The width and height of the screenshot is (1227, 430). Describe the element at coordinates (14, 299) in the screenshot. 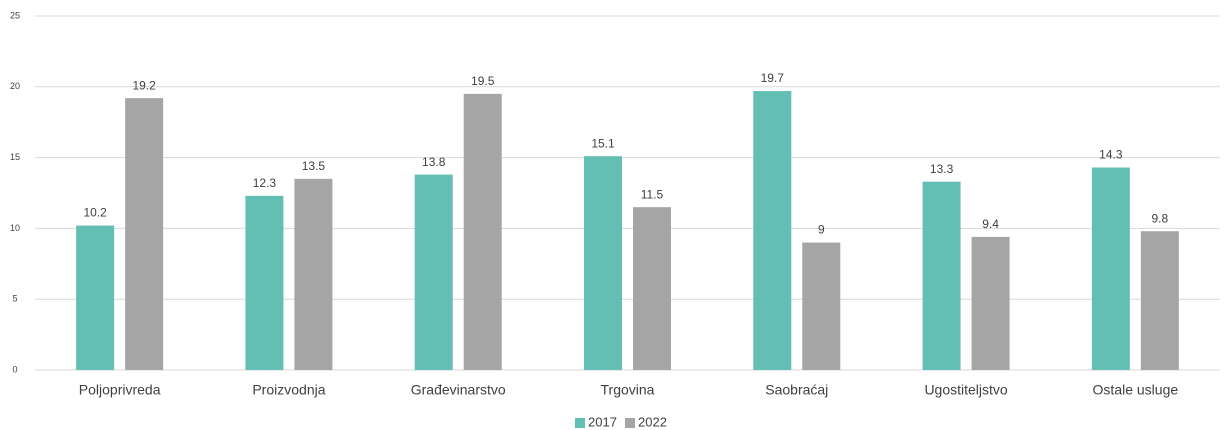

I see `y-tick-label: 5` at that location.